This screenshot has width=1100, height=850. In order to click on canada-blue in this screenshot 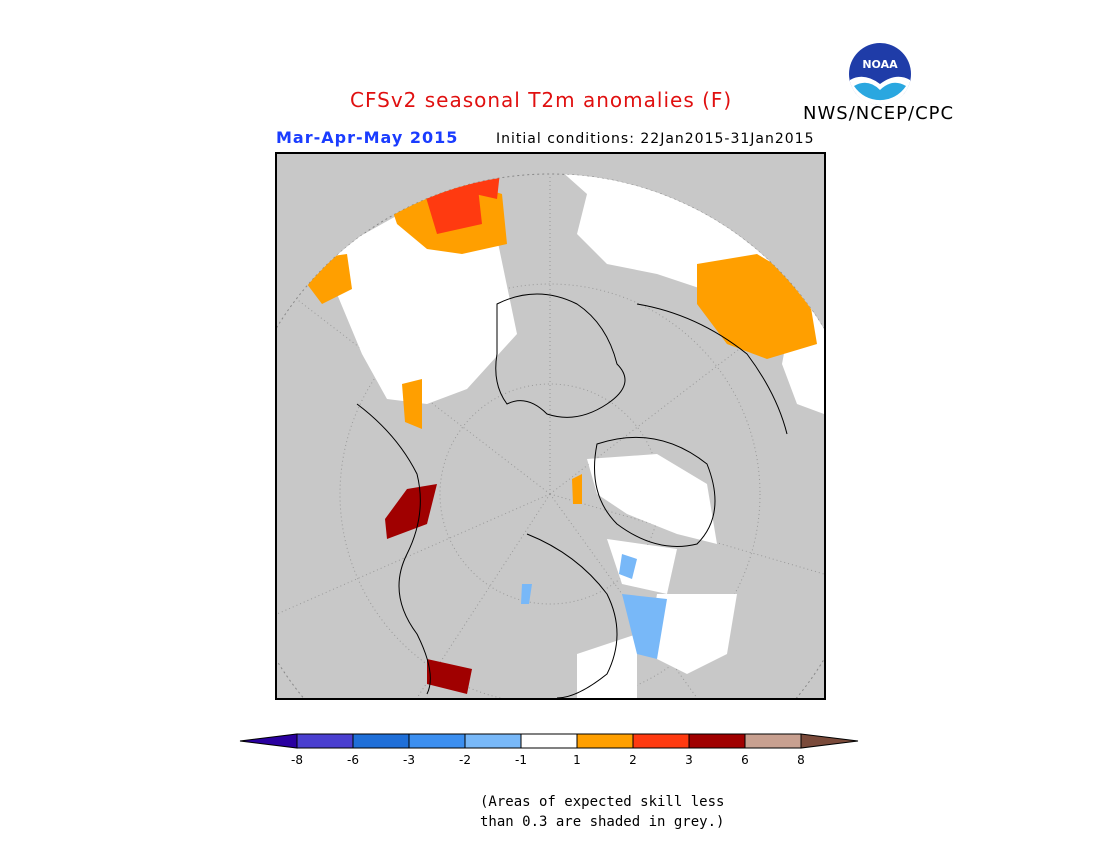, I will do `click(644, 626)`.